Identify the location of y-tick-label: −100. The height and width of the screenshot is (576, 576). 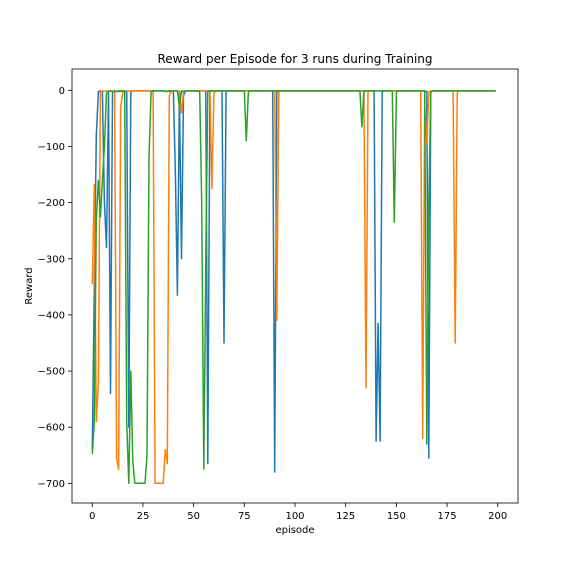
(51, 147).